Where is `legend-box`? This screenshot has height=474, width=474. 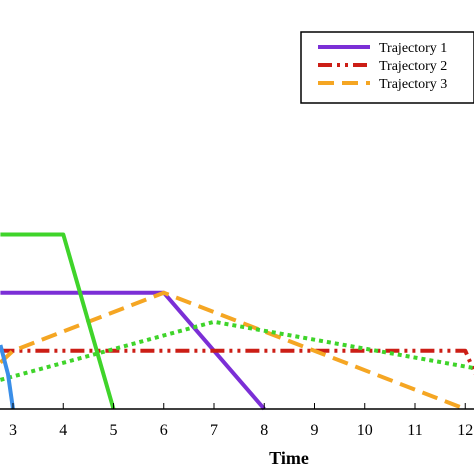 legend-box is located at coordinates (387, 67).